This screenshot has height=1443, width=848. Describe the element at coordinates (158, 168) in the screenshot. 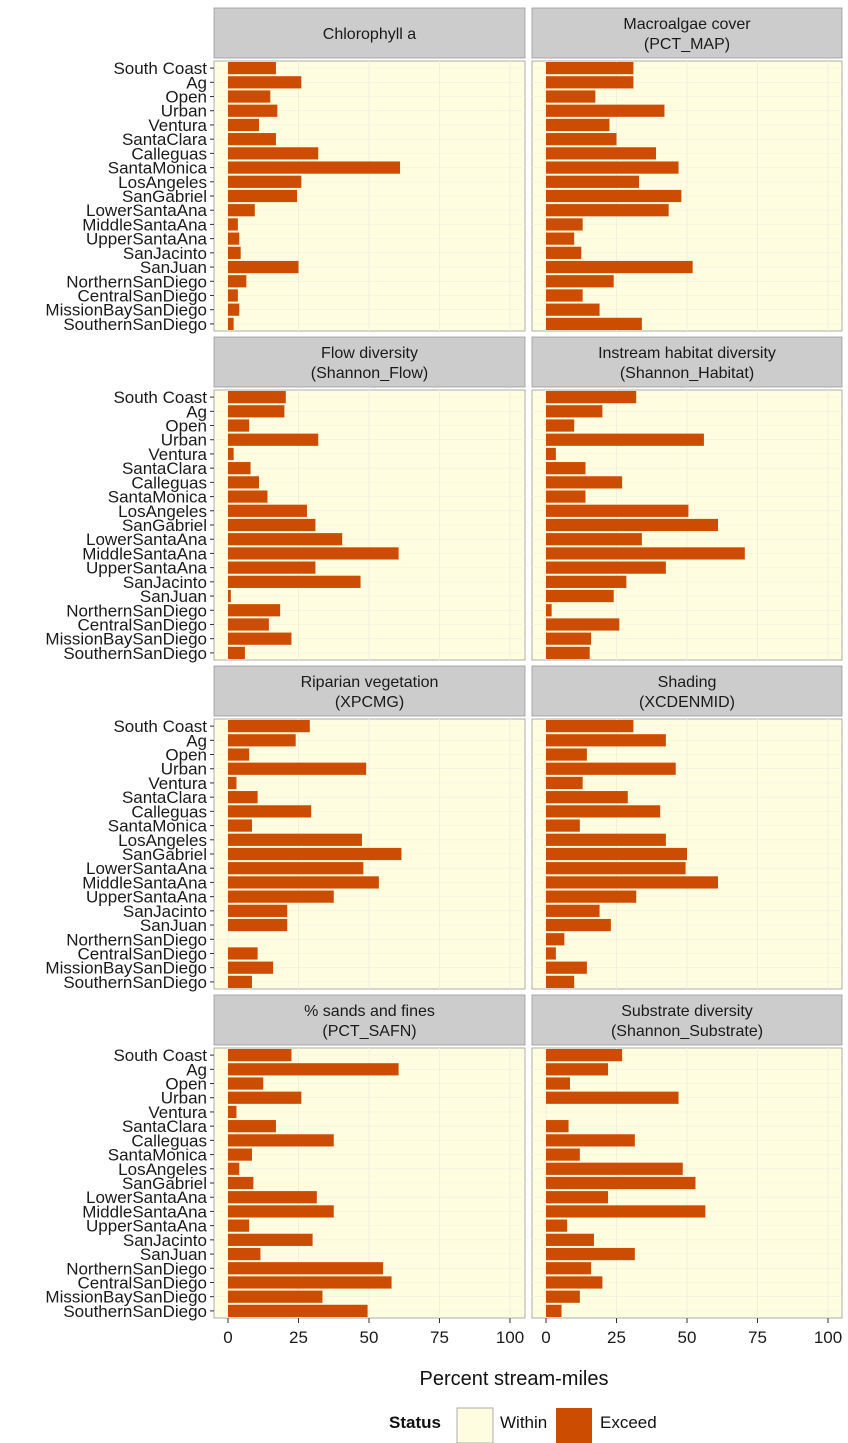

I see `y-tick-label: SantaMonica` at that location.